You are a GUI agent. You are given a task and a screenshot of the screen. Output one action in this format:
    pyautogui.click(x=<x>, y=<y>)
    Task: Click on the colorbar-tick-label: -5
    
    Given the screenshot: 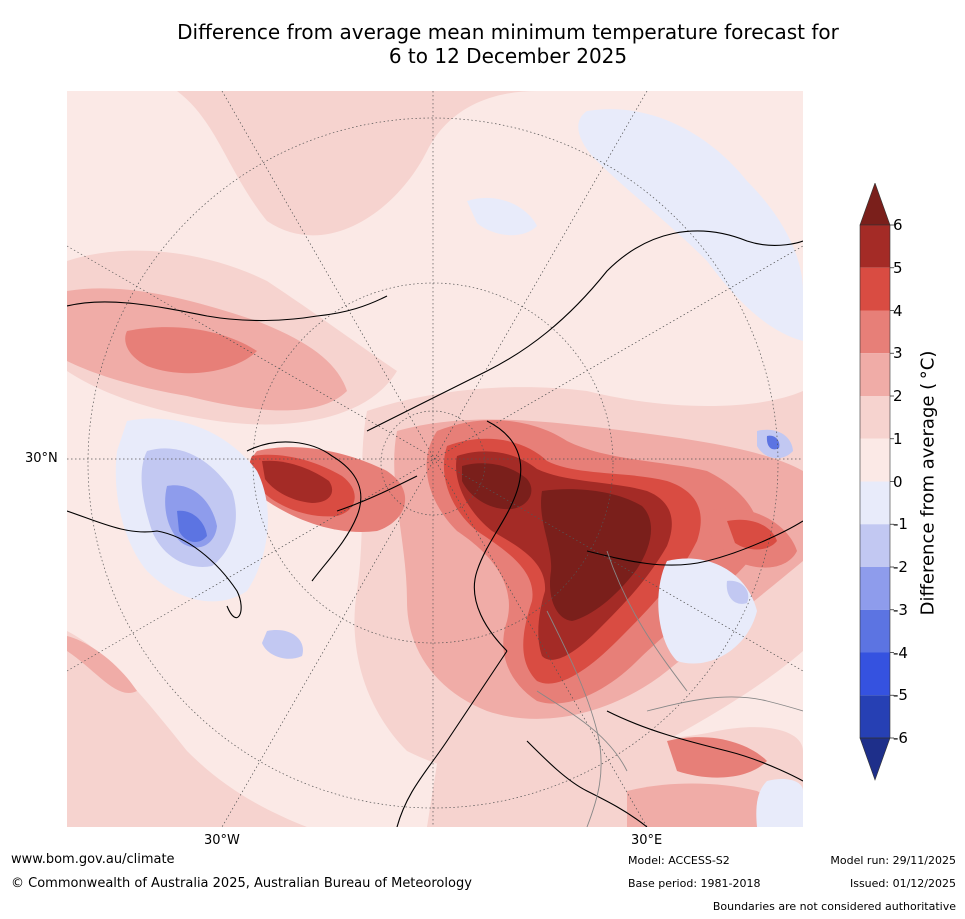 What is the action you would take?
    pyautogui.click(x=900, y=695)
    